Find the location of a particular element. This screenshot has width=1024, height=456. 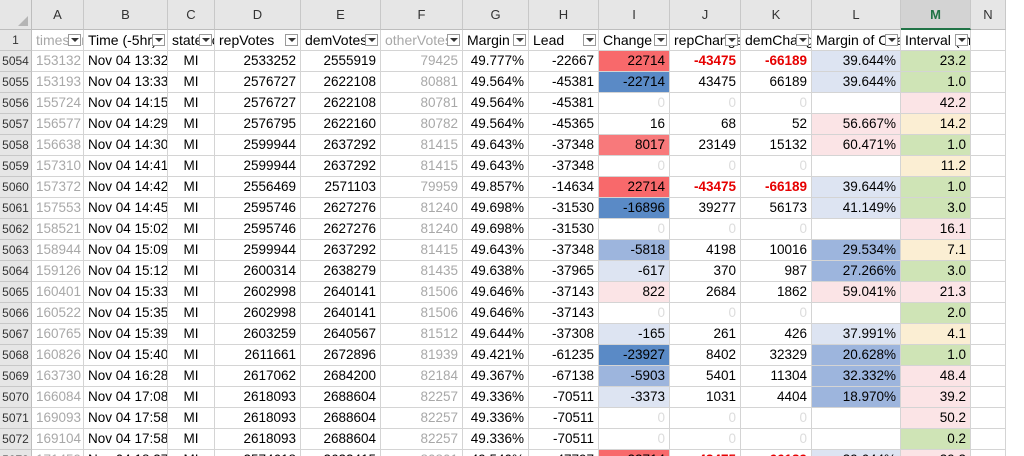

header-cell-7: Margin is located at coordinates (496, 40).